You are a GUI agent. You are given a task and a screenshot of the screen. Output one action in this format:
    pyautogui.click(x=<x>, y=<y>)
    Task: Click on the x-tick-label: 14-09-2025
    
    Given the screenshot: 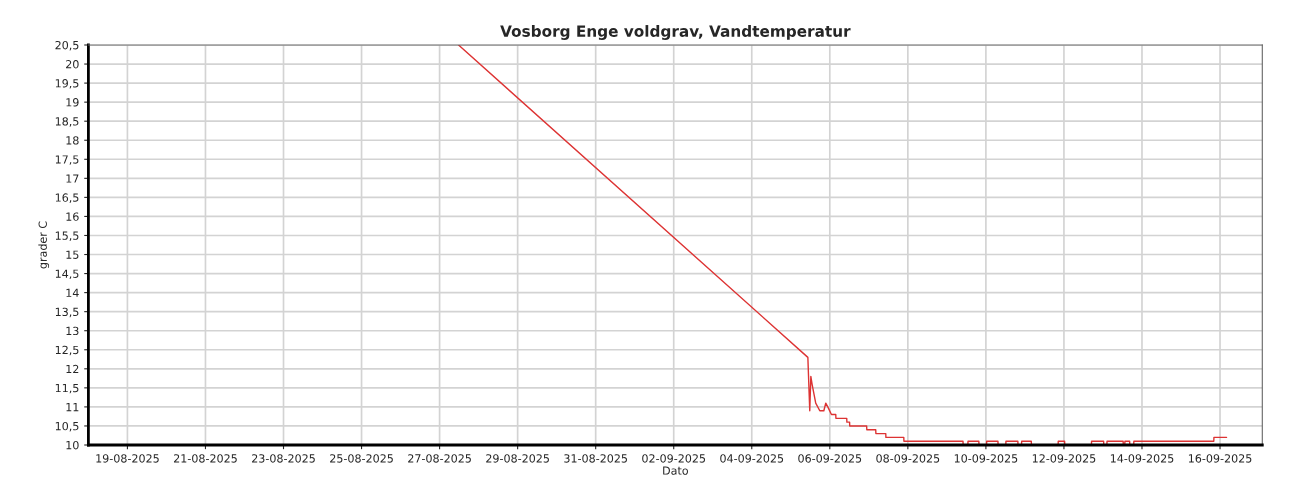 What is the action you would take?
    pyautogui.click(x=1142, y=458)
    